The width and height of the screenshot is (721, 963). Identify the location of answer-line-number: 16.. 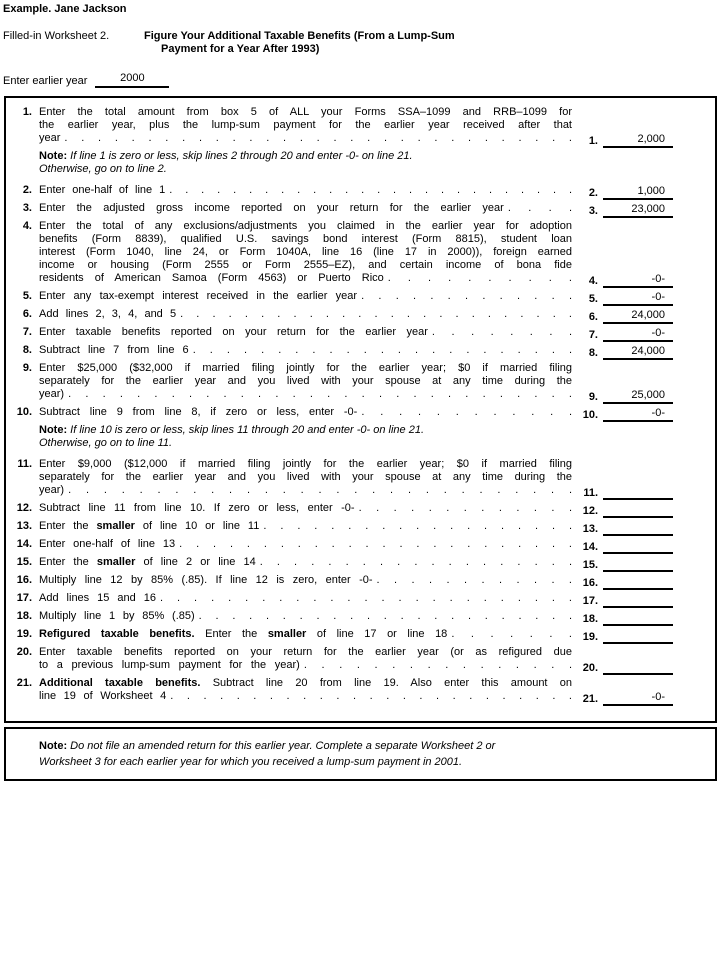
(590, 583).